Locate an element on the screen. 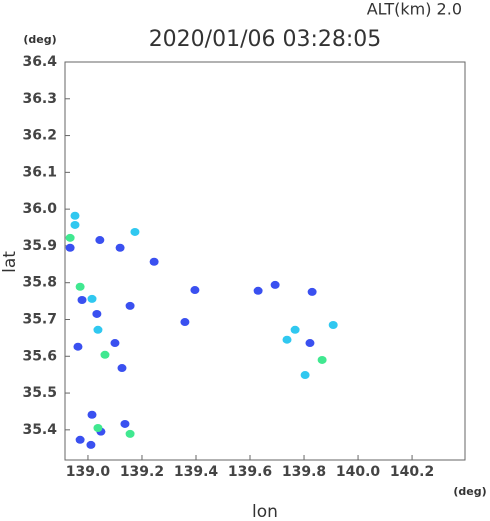  x-unit: (deg) is located at coordinates (469, 491).